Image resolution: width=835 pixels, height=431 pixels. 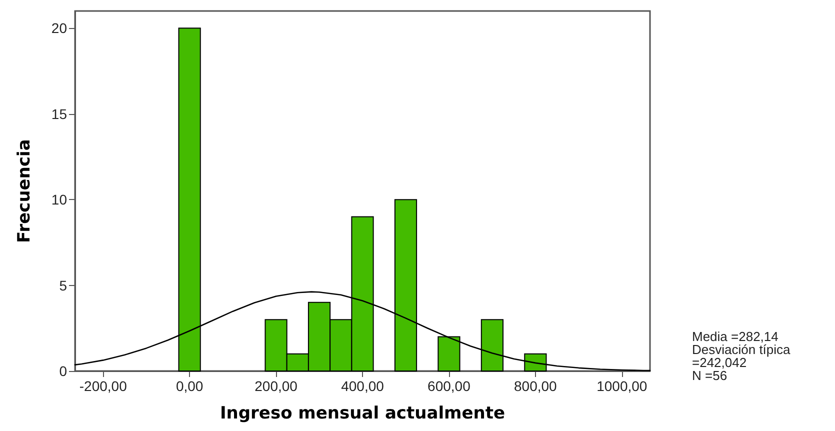 I want to click on y-tick-label: 20, so click(x=59, y=28).